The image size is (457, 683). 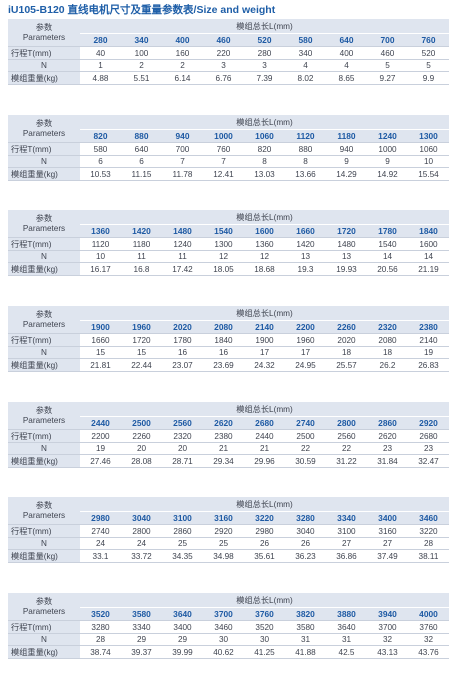 What do you see at coordinates (346, 161) in the screenshot?
I see `n-value: 9` at bounding box center [346, 161].